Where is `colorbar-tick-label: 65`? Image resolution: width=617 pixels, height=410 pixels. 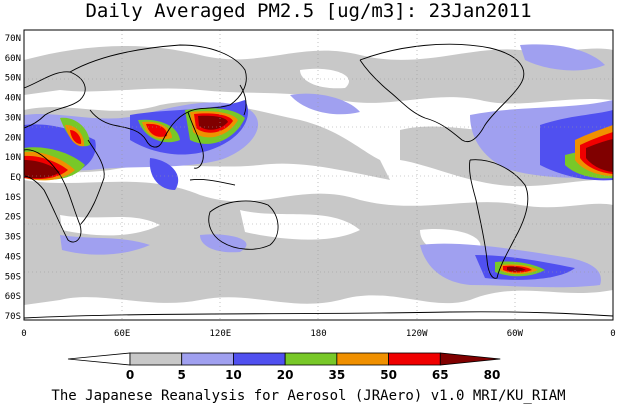
colorbar-tick-label: 65 is located at coordinates (440, 375).